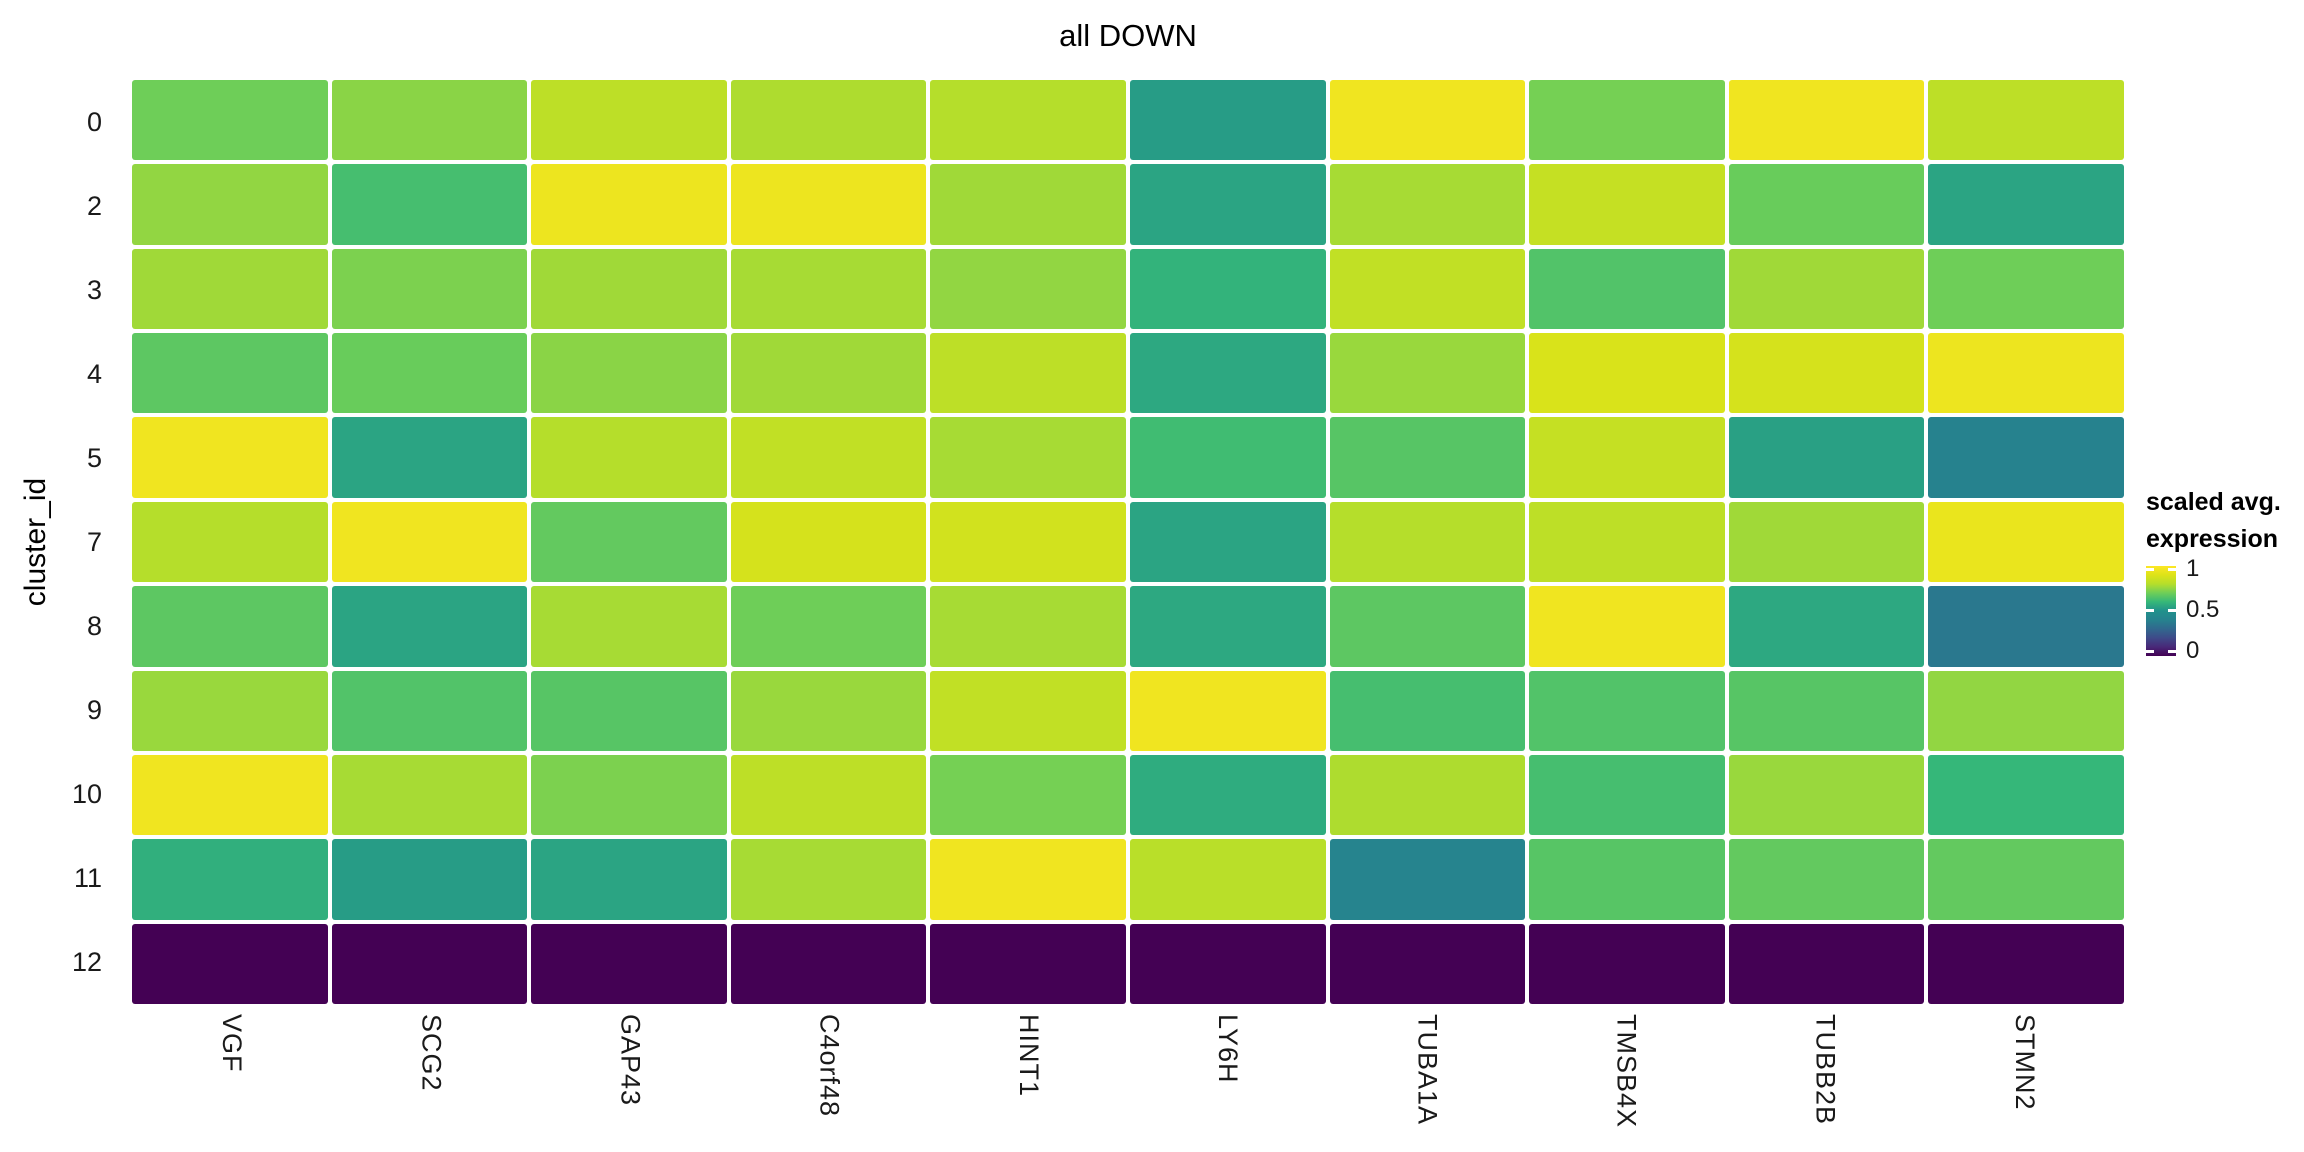  What do you see at coordinates (94, 709) in the screenshot?
I see `y-axis-tick-label: 9` at bounding box center [94, 709].